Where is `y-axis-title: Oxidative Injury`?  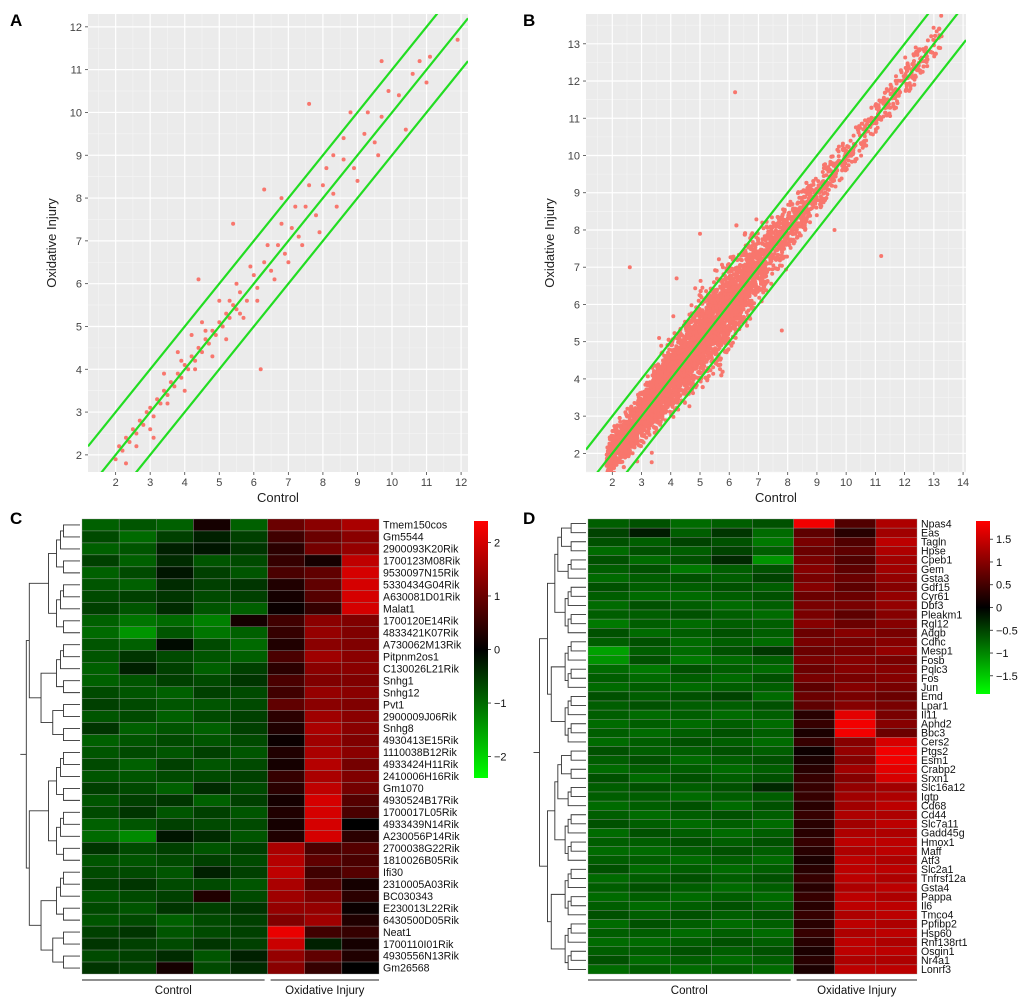
y-axis-title: Oxidative Injury is located at coordinates (51, 243).